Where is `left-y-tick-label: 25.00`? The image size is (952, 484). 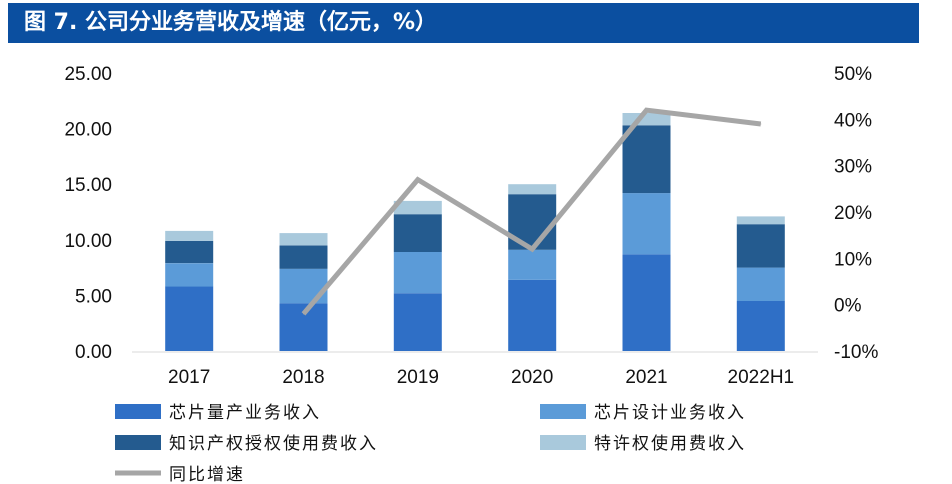
left-y-tick-label: 25.00 is located at coordinates (88, 74).